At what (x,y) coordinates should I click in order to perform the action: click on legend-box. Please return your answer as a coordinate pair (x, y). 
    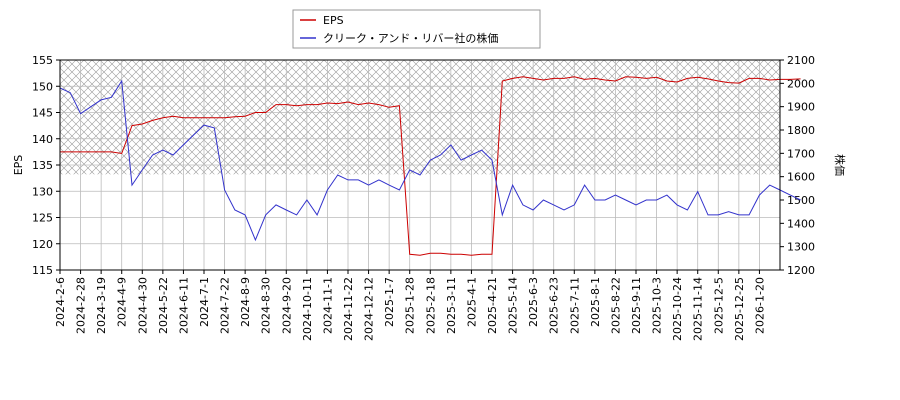
    Looking at the image, I should click on (416, 29).